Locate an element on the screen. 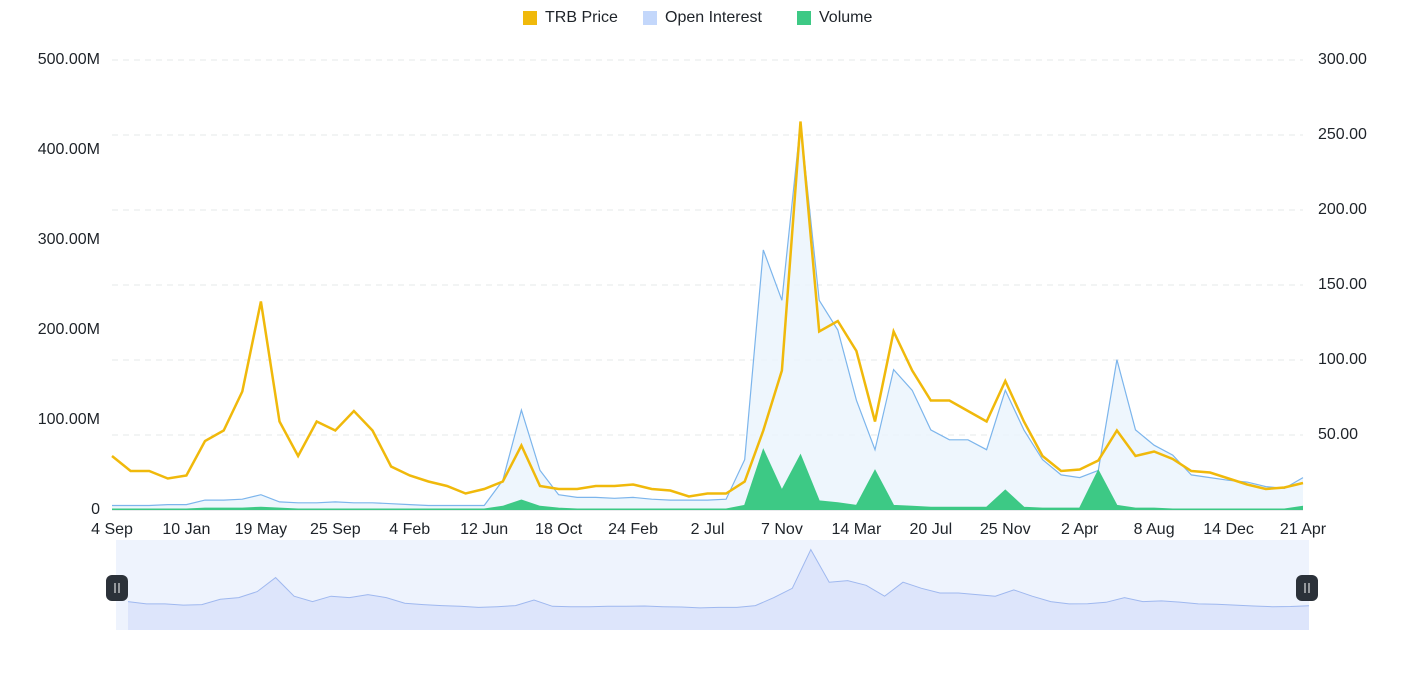 This screenshot has height=675, width=1402. x-tick-label: 20 Jul is located at coordinates (930, 529).